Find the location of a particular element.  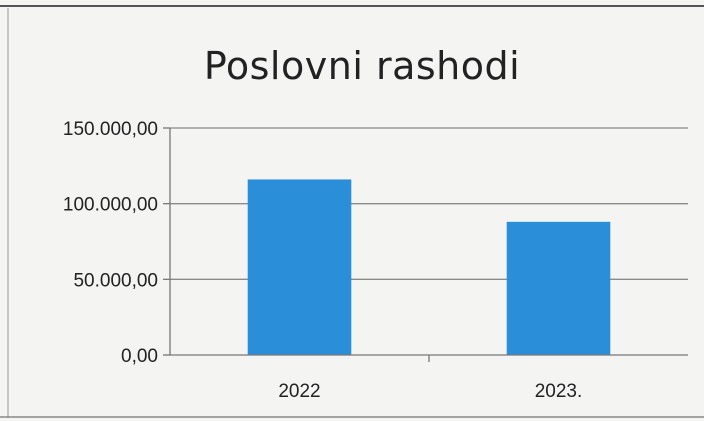

chart-title: Poslovni rashodi is located at coordinates (362, 66).